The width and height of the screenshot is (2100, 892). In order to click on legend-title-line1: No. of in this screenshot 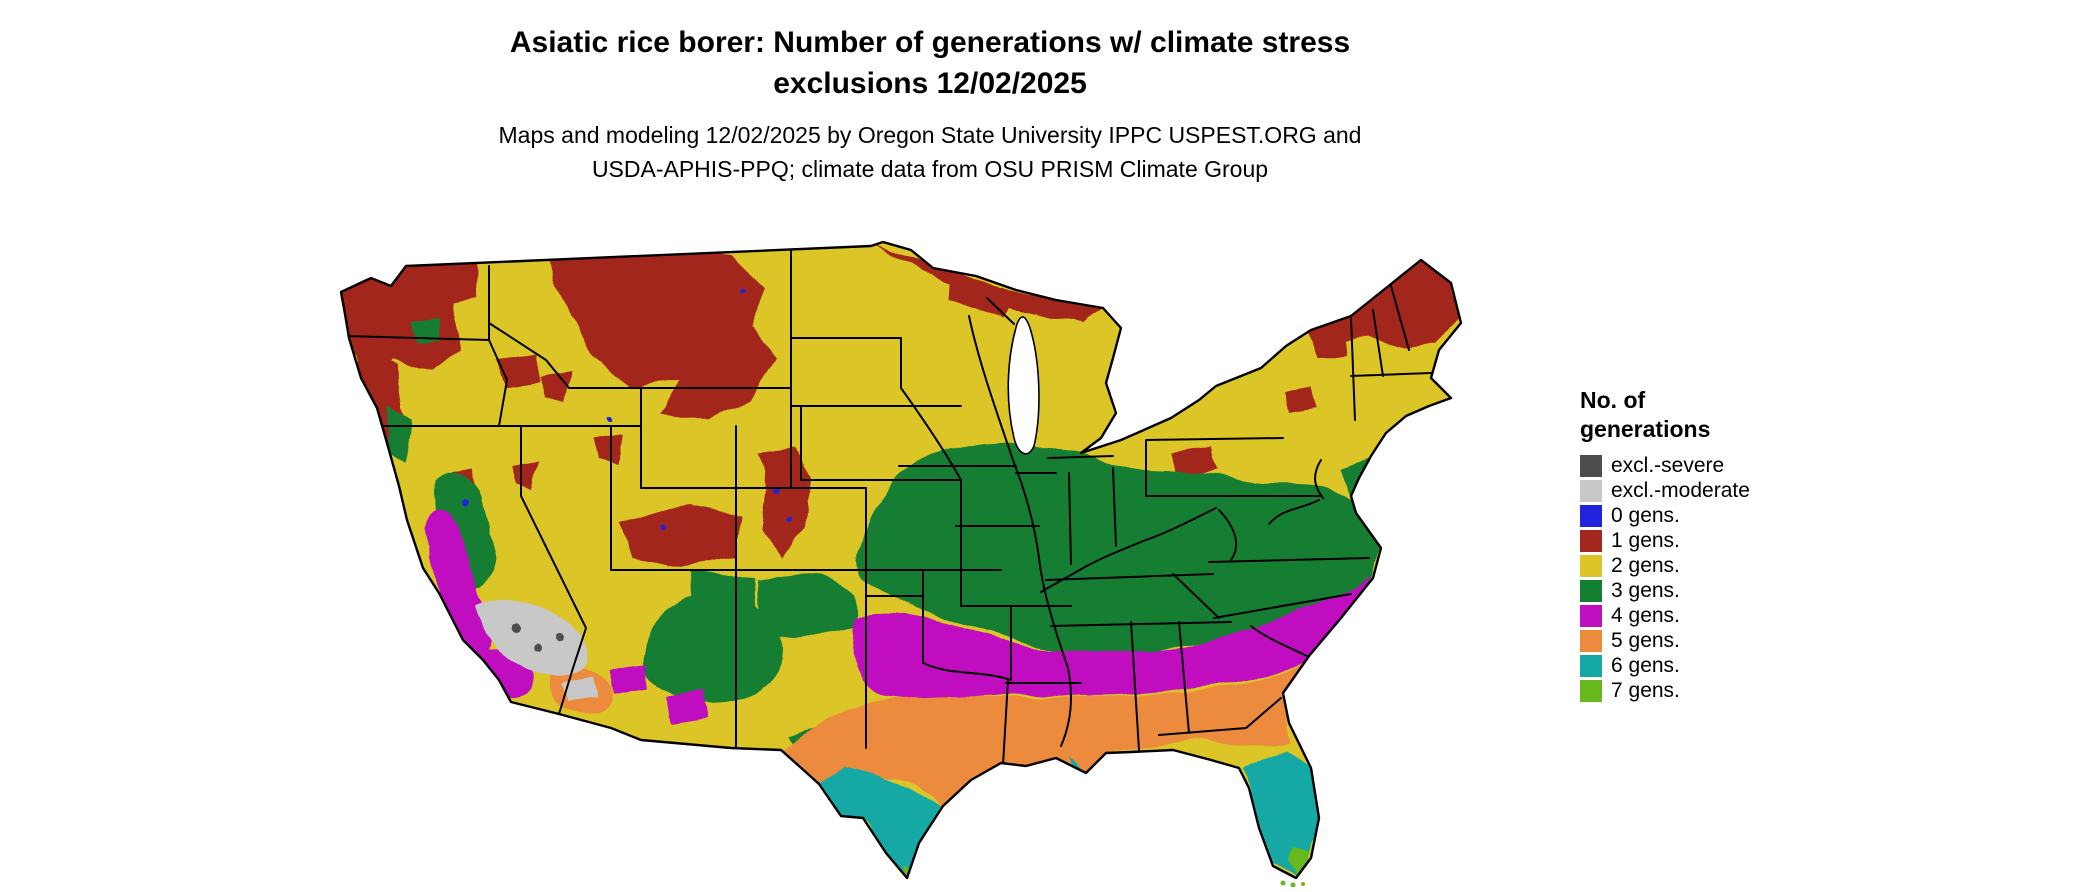, I will do `click(1613, 400)`.